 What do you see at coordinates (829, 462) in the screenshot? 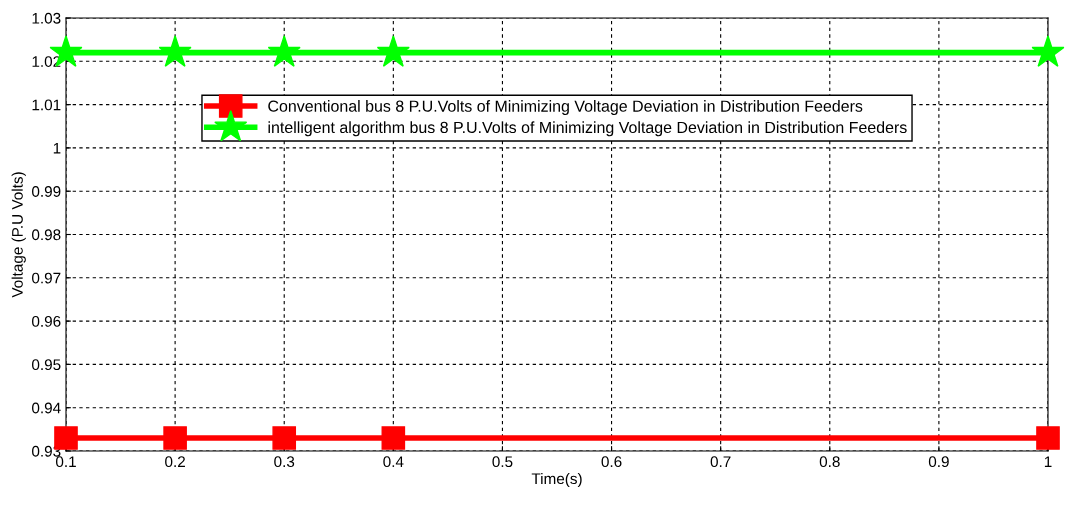
I see `x-tick-label: 0.8` at bounding box center [829, 462].